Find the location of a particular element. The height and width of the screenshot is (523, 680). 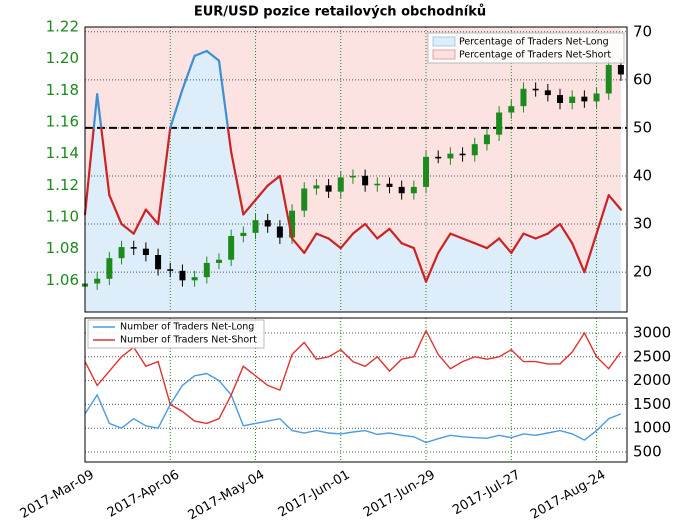

y-tick-label: 1.08 is located at coordinates (62, 248).